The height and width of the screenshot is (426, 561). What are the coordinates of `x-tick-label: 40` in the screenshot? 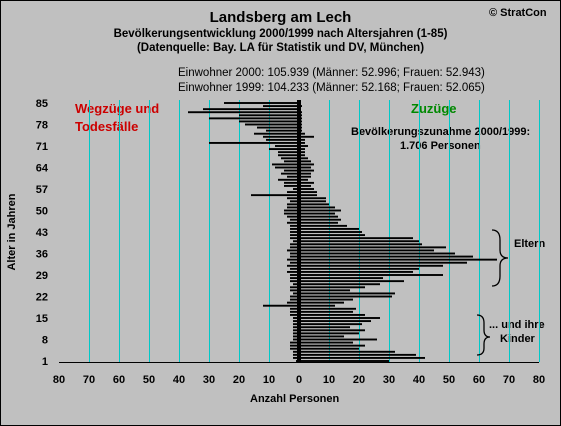 It's located at (179, 380).